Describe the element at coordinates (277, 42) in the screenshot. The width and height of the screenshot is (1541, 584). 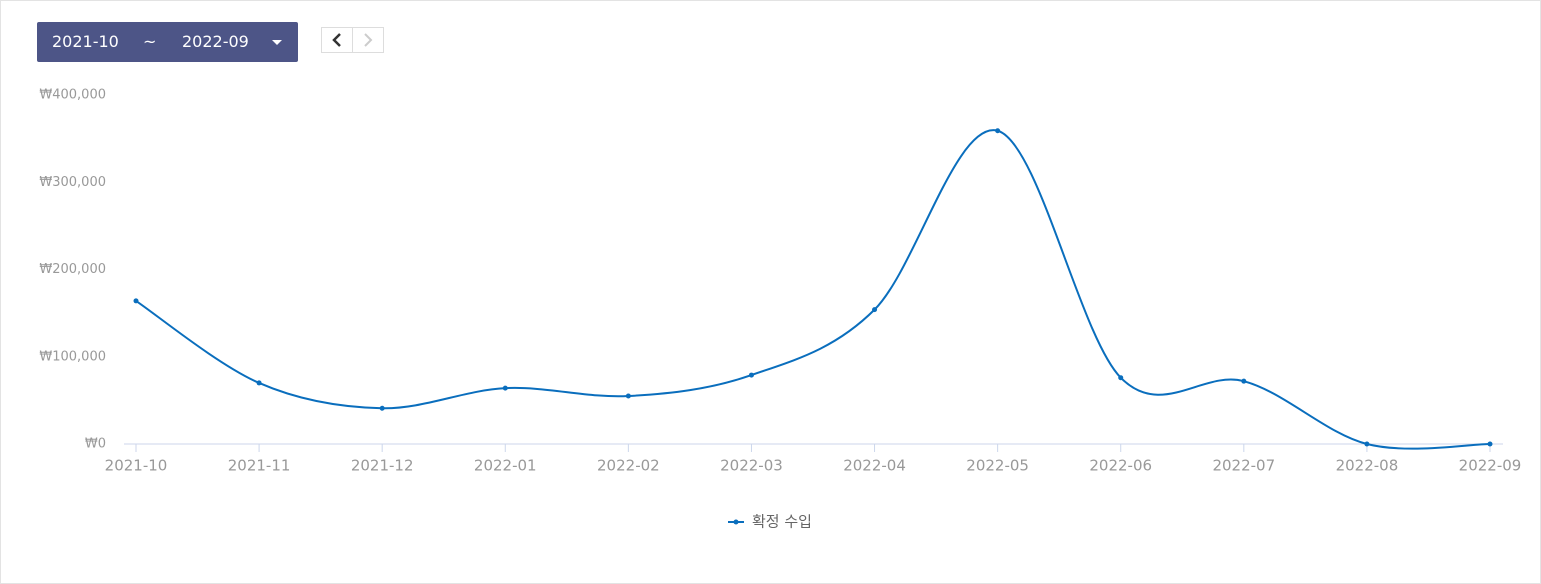
I see `dropdown-caret` at that location.